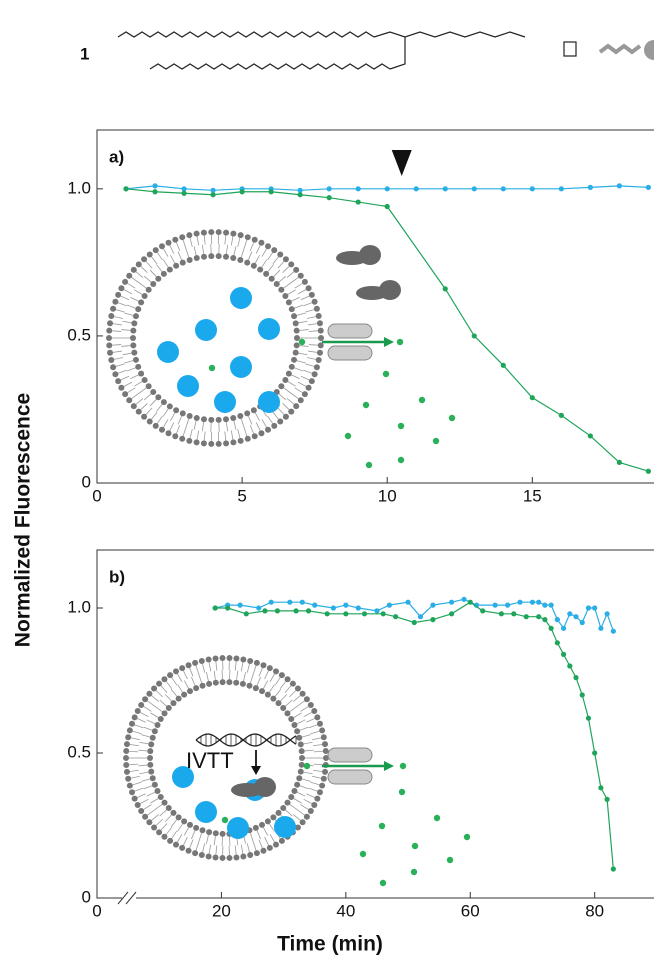 The height and width of the screenshot is (967, 654). I want to click on x-tick-label: 20, so click(221, 910).